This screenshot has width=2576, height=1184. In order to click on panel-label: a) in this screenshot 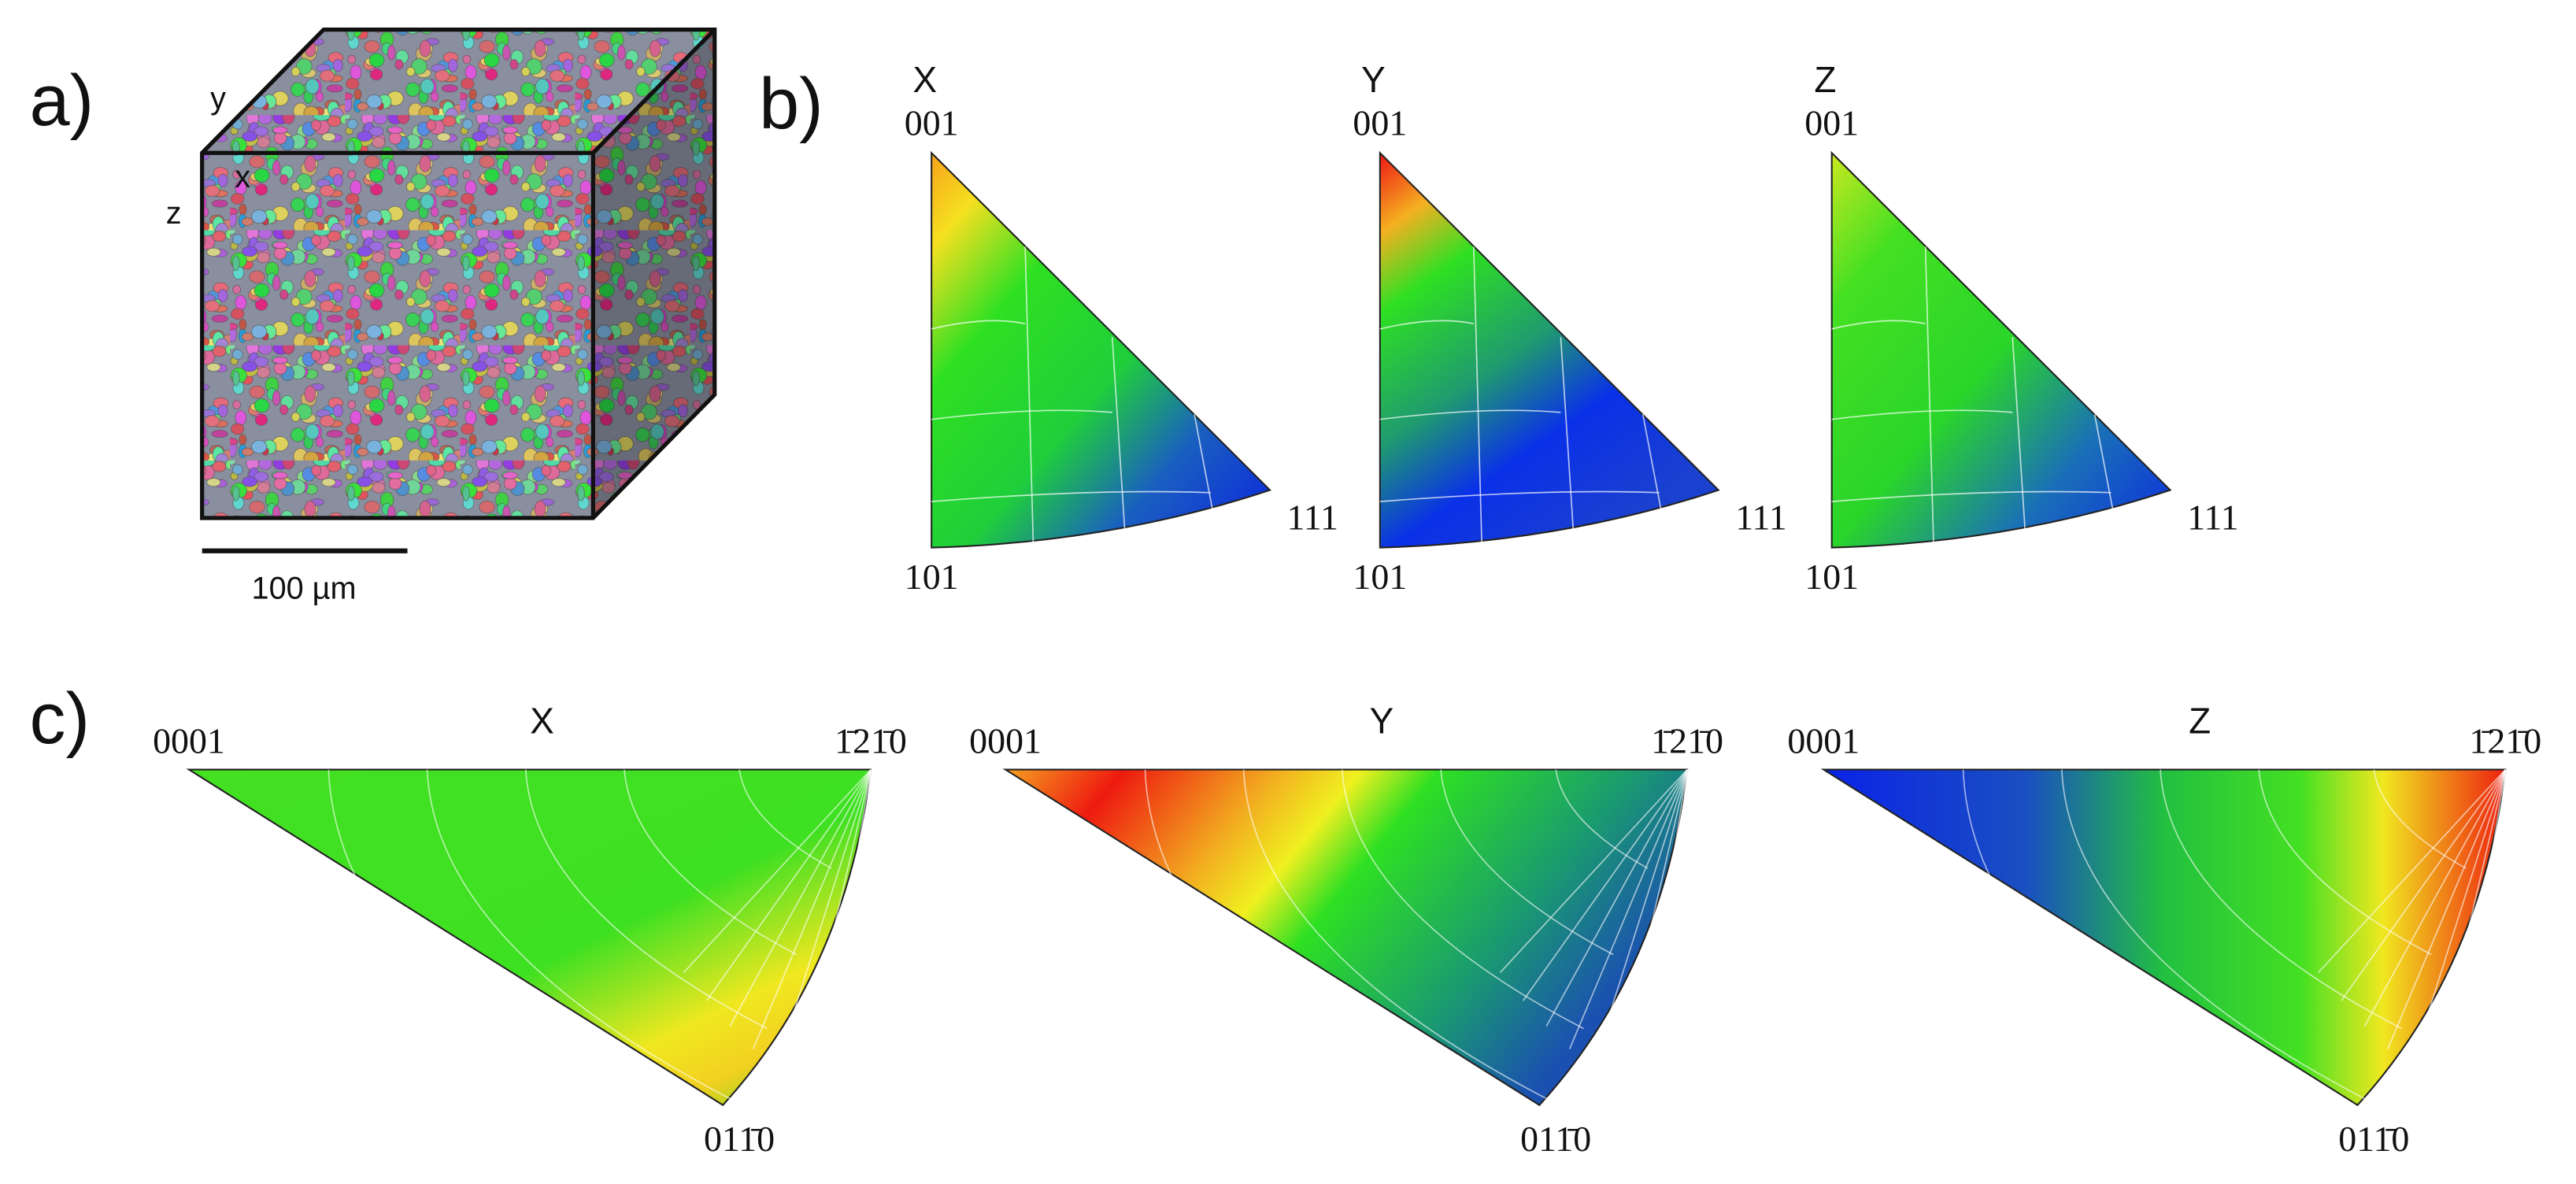, I will do `click(62, 101)`.